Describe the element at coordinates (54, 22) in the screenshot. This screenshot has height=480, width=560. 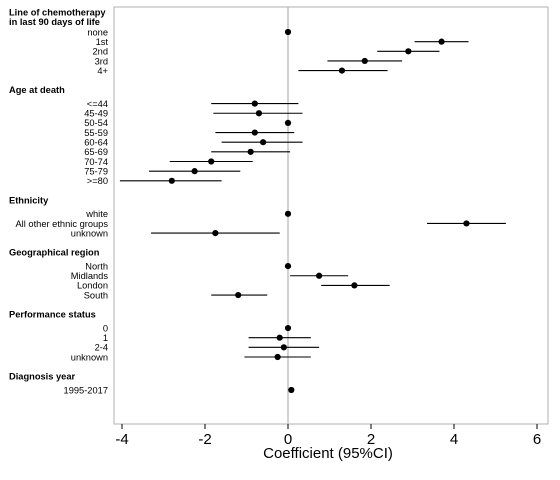
I see `group-title: in last 90 days of life` at that location.